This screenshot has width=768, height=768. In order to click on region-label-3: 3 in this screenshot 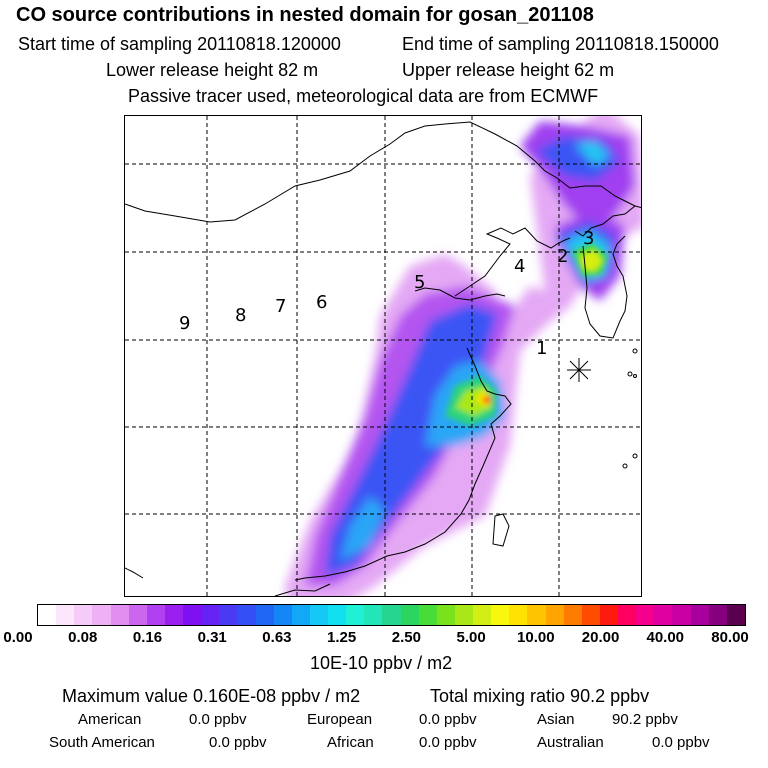, I will do `click(589, 238)`.